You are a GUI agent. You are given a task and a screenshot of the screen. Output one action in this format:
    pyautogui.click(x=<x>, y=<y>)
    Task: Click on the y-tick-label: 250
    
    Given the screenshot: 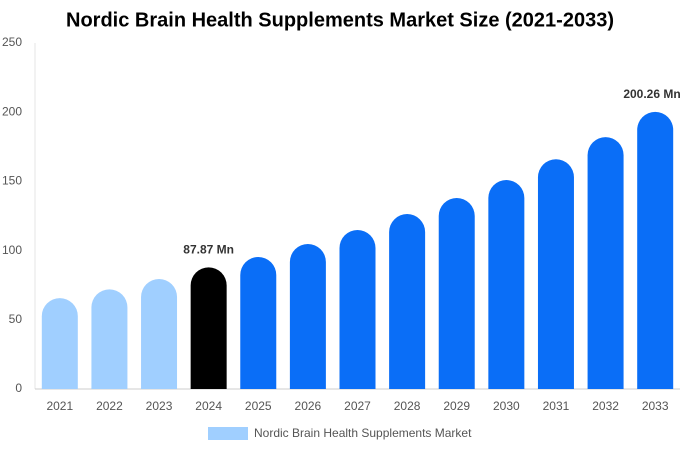 What is the action you would take?
    pyautogui.click(x=12, y=42)
    